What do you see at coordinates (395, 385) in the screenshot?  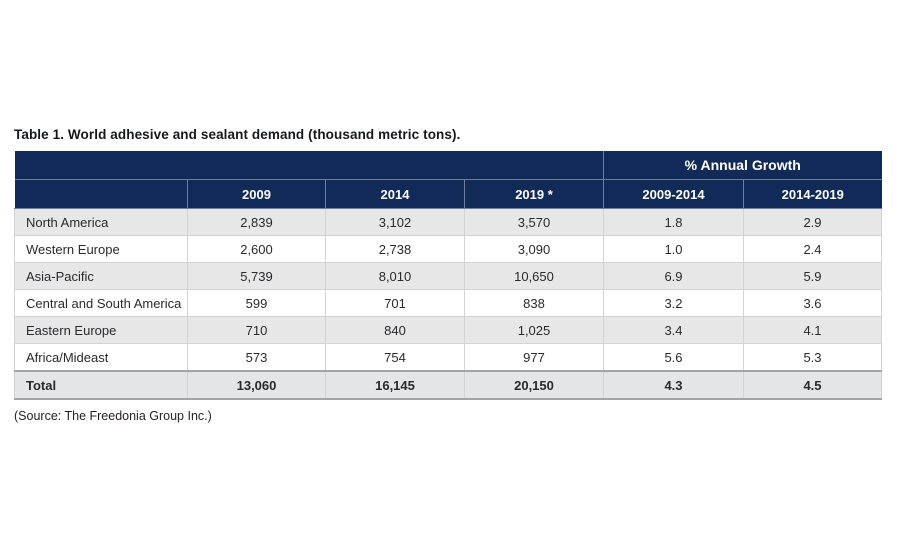 I see `total-value-cell: 16,145` at bounding box center [395, 385].